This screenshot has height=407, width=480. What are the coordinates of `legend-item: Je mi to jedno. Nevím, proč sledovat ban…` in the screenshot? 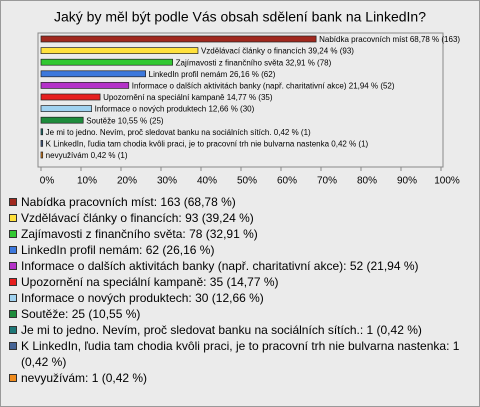 It's located at (240, 330).